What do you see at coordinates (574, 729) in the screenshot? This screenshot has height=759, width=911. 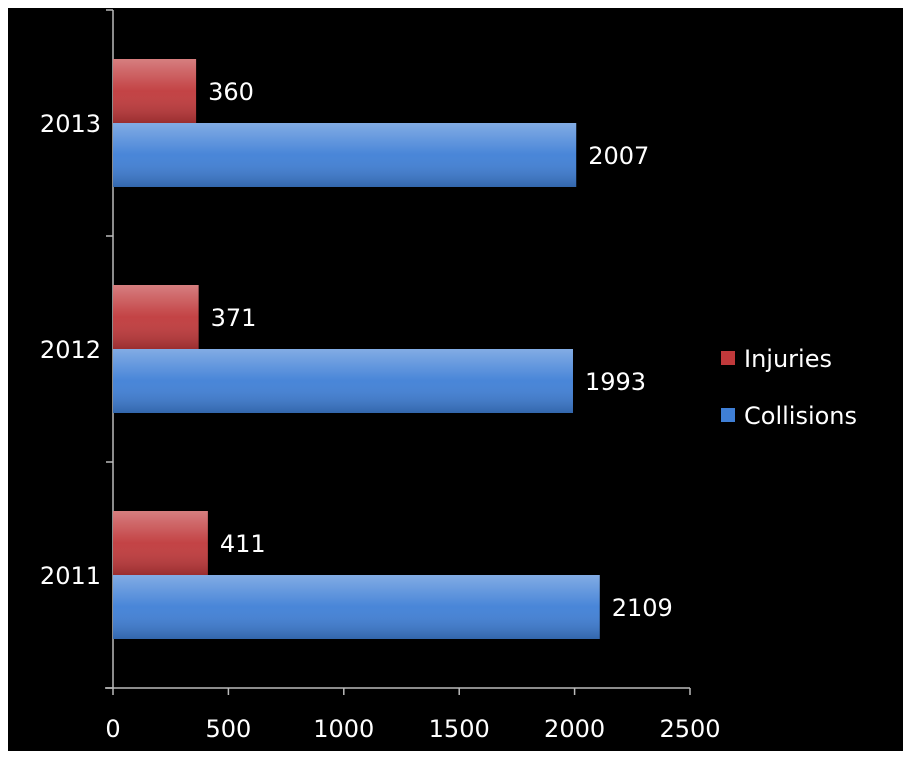 I see `x-tick-label: 2000` at bounding box center [574, 729].